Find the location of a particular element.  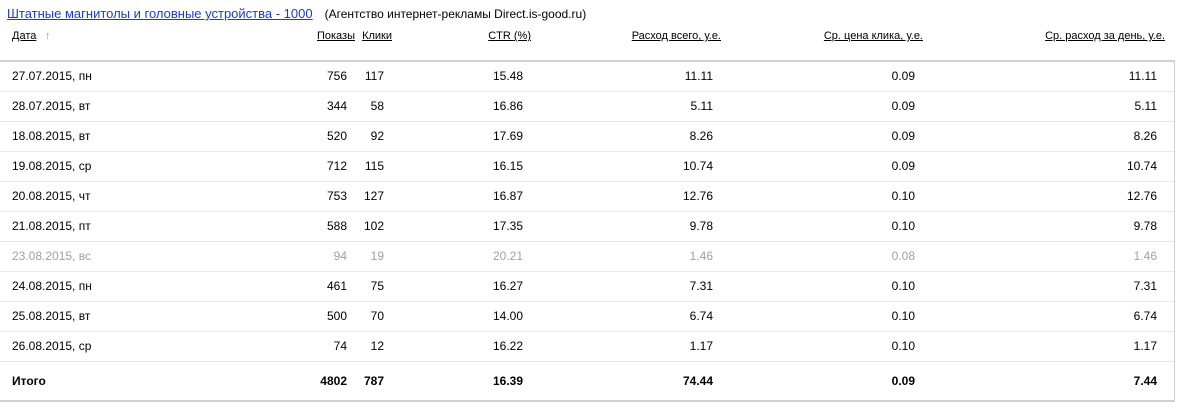

cell-clicks: 102 is located at coordinates (373, 226).